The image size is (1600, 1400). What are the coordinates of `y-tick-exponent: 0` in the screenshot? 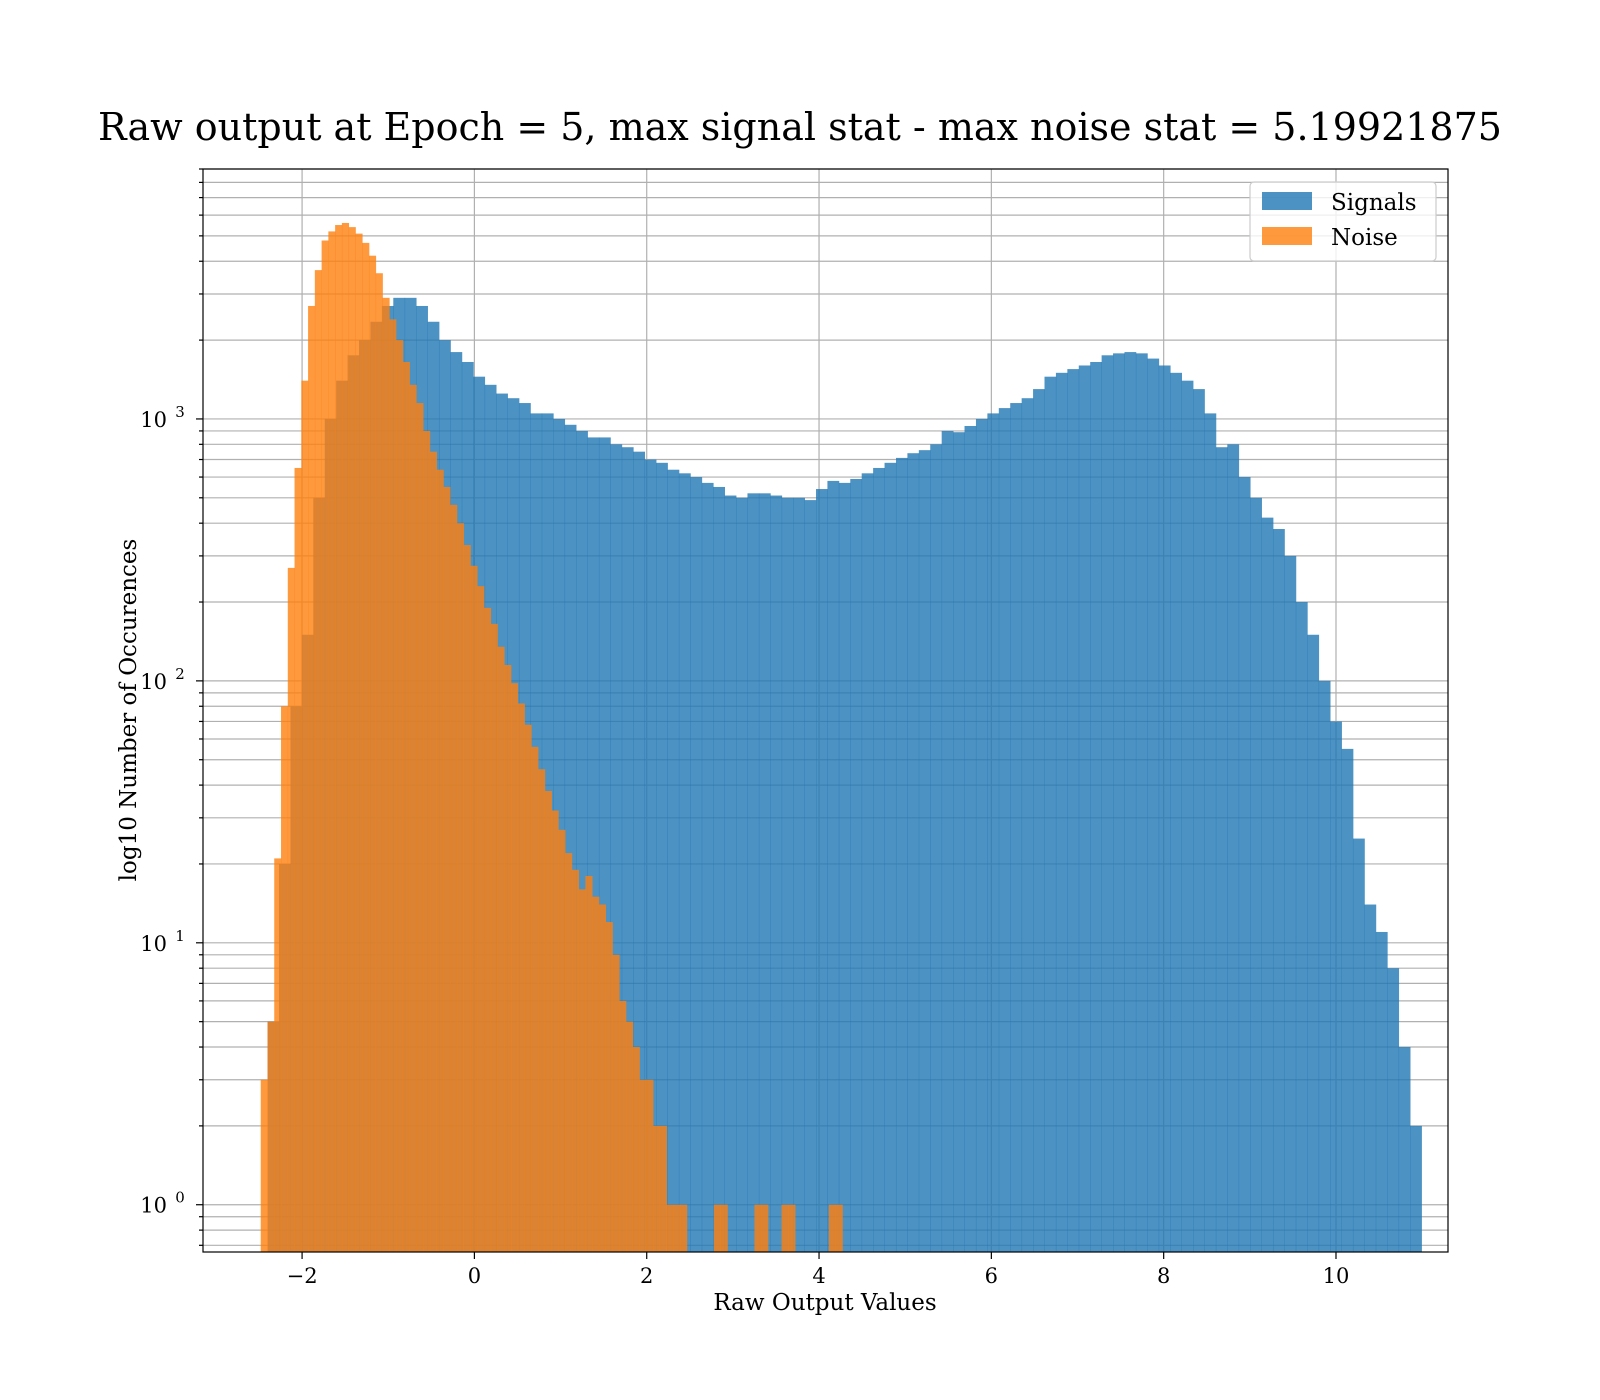 It's located at (180, 1198).